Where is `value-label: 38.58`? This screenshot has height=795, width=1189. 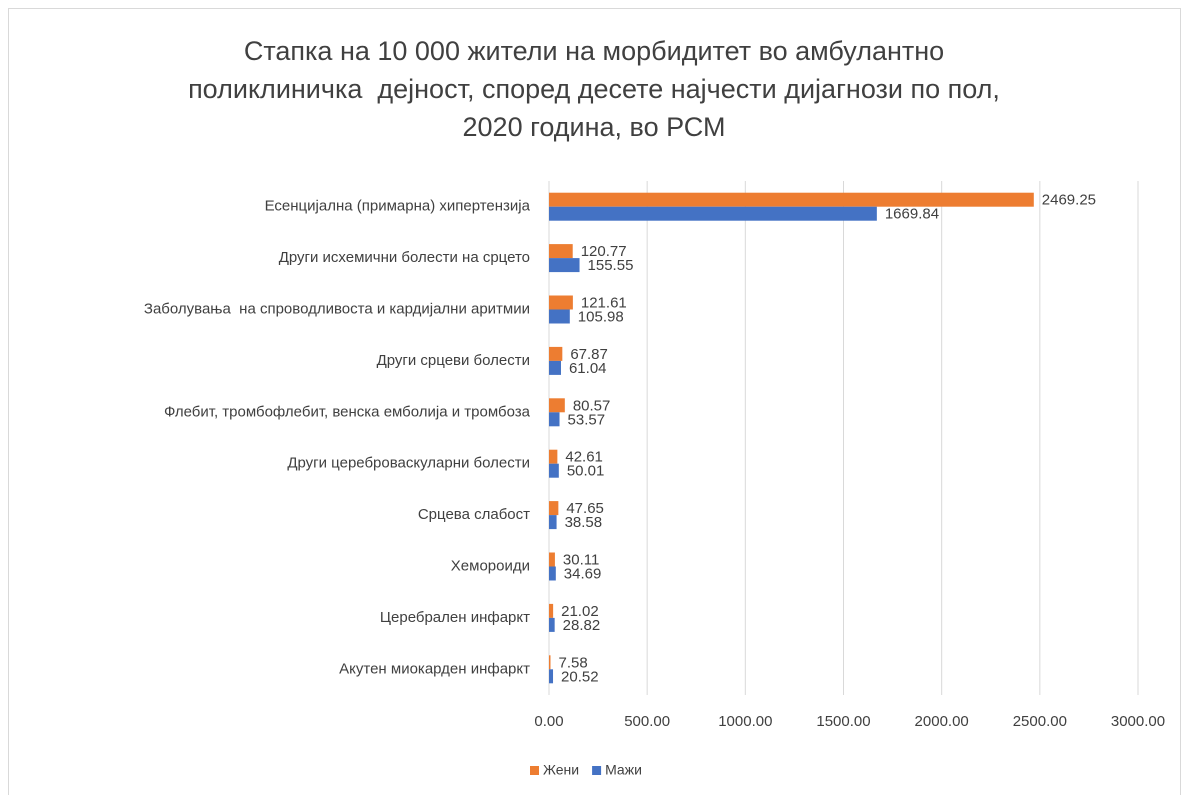
value-label: 38.58 is located at coordinates (584, 522).